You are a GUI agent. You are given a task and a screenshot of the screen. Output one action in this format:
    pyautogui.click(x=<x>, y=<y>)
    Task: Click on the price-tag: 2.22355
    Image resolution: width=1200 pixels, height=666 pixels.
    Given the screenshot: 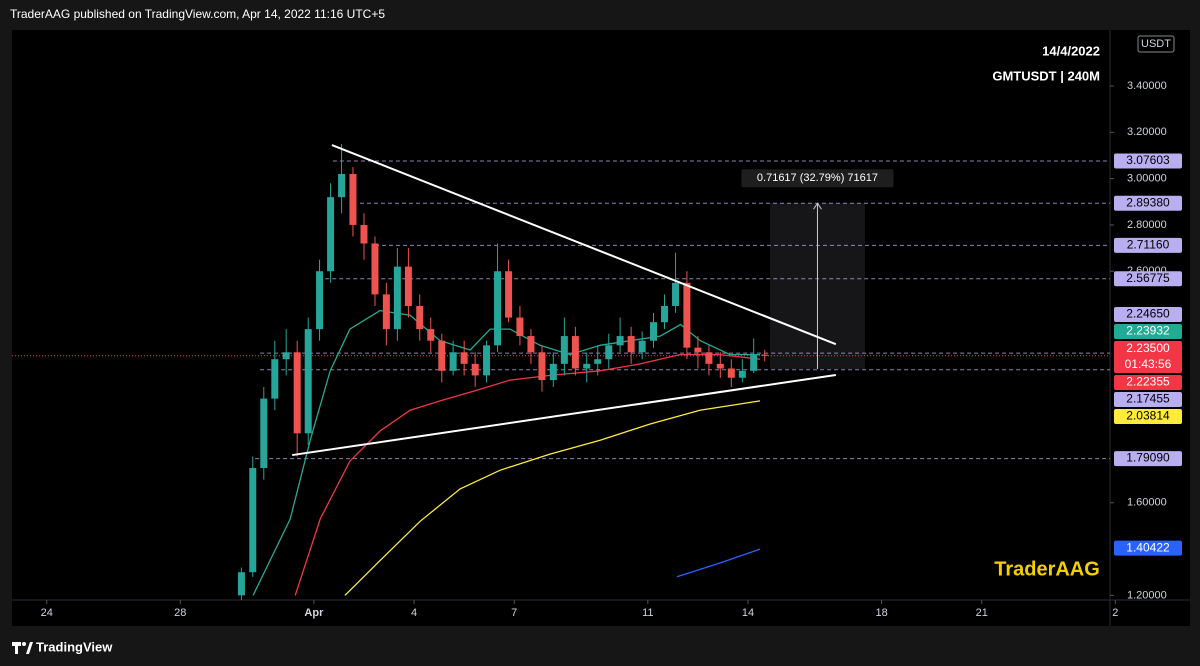 What is the action you would take?
    pyautogui.click(x=1148, y=382)
    